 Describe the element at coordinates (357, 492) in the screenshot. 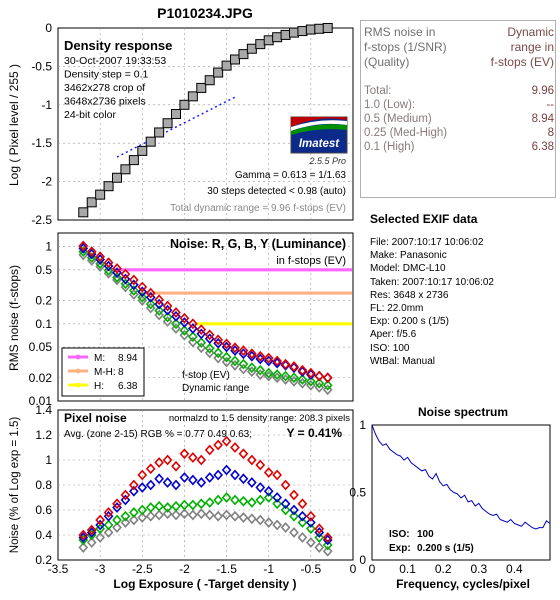

I see `noise-spectrum-y-tick-labels: 10.50` at that location.